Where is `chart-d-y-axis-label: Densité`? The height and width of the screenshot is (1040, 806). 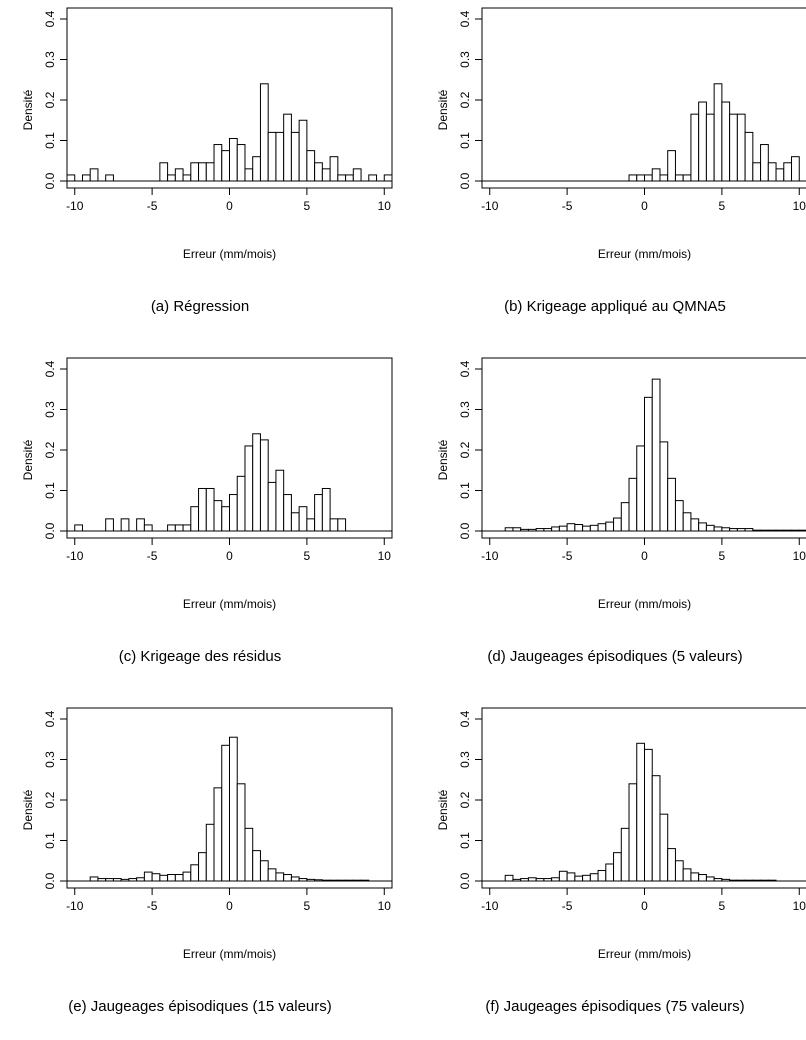
chart-d-y-axis-label: Densité is located at coordinates (443, 459).